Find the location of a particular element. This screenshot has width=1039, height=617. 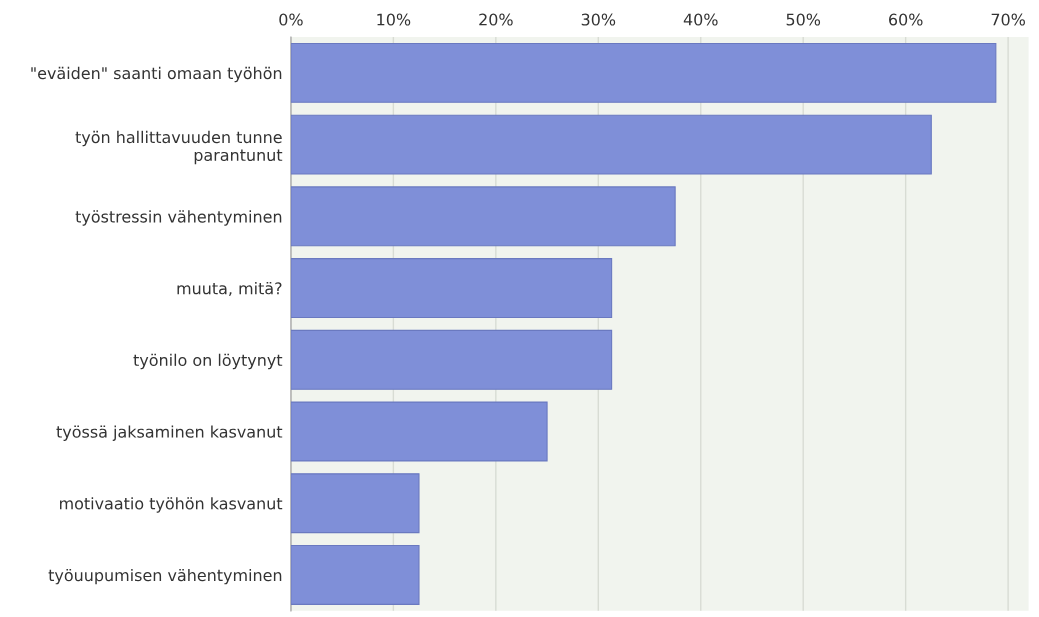

y-tick-label: muuta, mitä? is located at coordinates (229, 288).